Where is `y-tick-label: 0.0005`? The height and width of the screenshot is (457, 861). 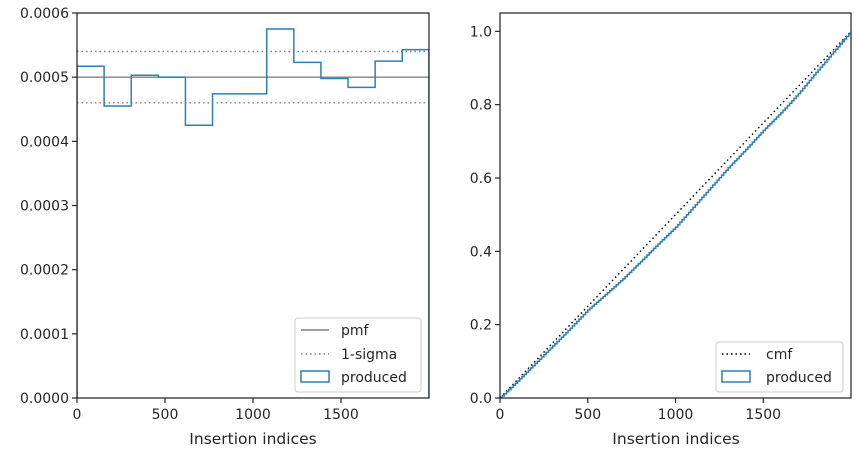 y-tick-label: 0.0005 is located at coordinates (44, 78).